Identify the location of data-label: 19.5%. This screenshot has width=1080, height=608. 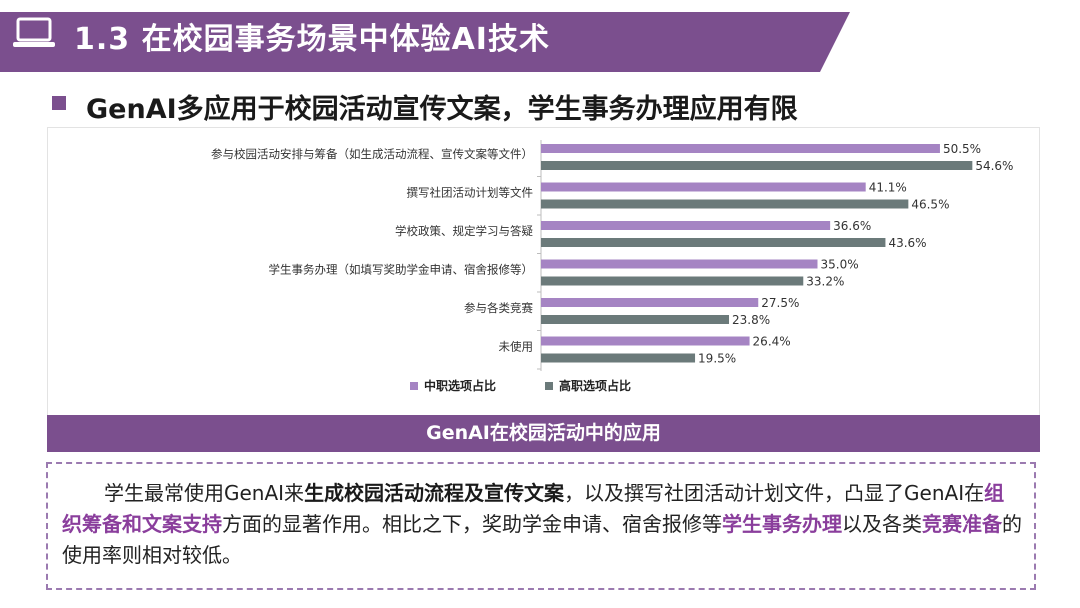
(717, 359).